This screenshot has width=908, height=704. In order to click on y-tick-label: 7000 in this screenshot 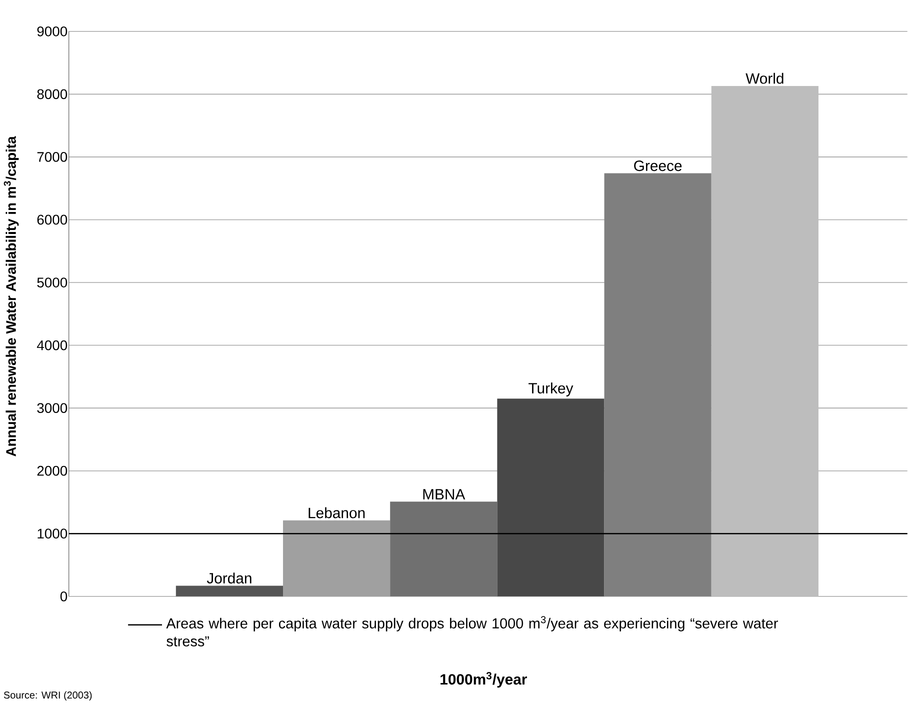, I will do `click(52, 157)`.